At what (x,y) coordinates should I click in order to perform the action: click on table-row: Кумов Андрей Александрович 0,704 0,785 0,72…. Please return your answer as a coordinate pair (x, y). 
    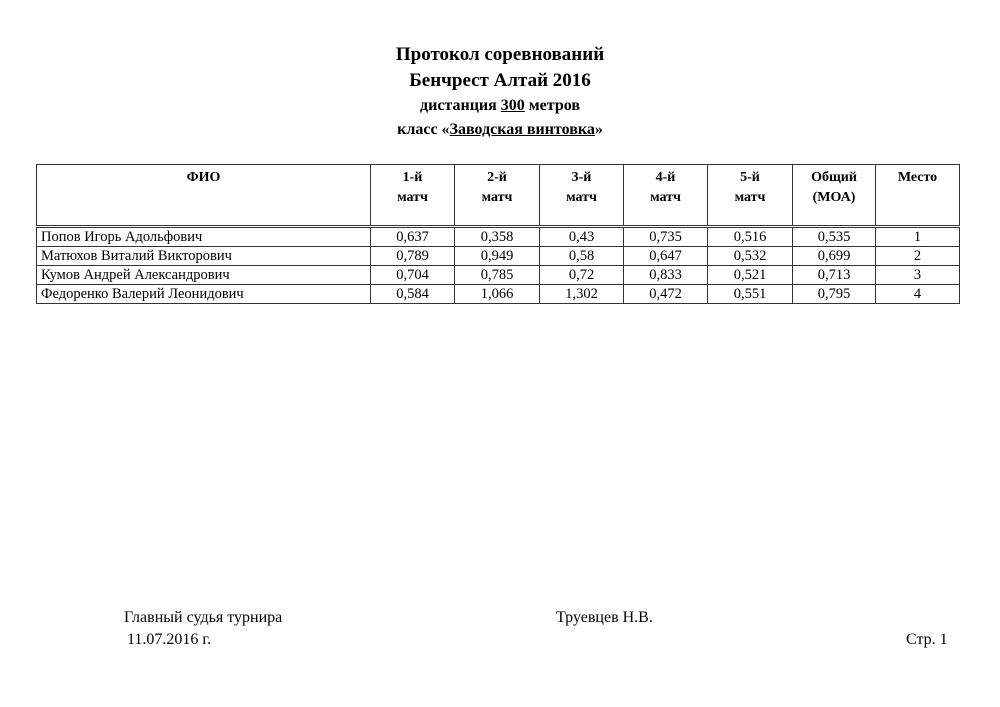
    Looking at the image, I should click on (498, 275).